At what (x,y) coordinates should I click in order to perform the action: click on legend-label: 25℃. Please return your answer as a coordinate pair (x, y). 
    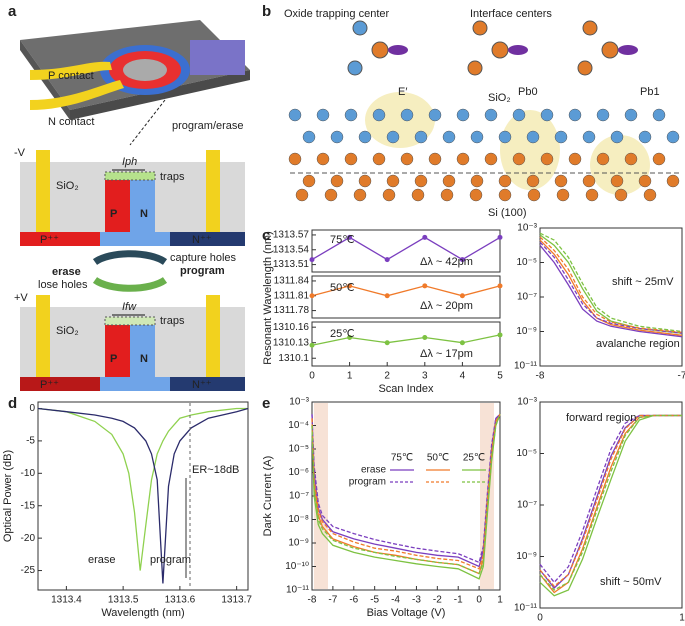
    Looking at the image, I should click on (474, 458).